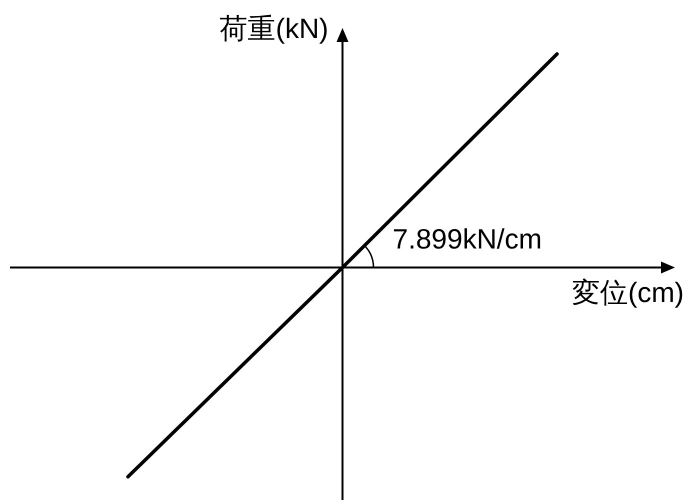 Image resolution: width=688 pixels, height=500 pixels. I want to click on x-axis-title: 変位(cm), so click(628, 292).